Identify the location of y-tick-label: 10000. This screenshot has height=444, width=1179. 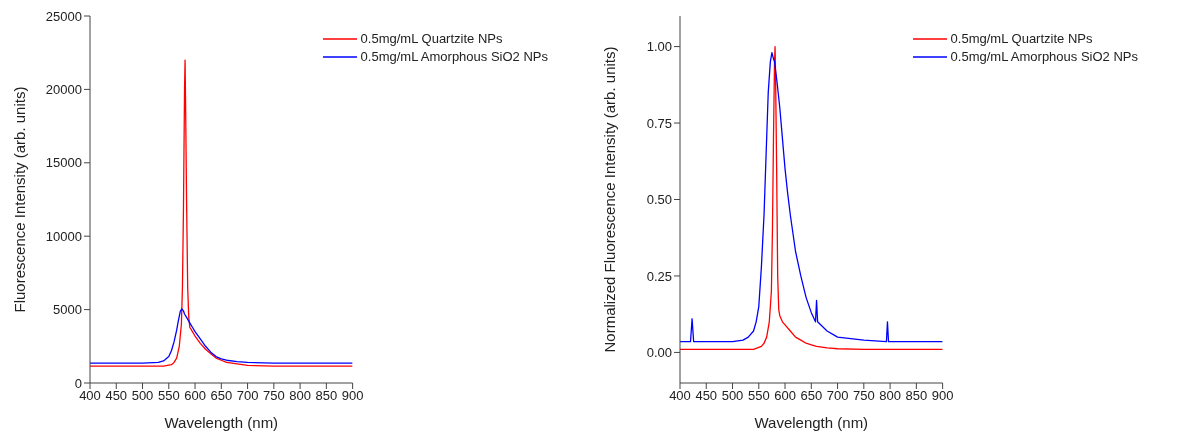
(63, 236).